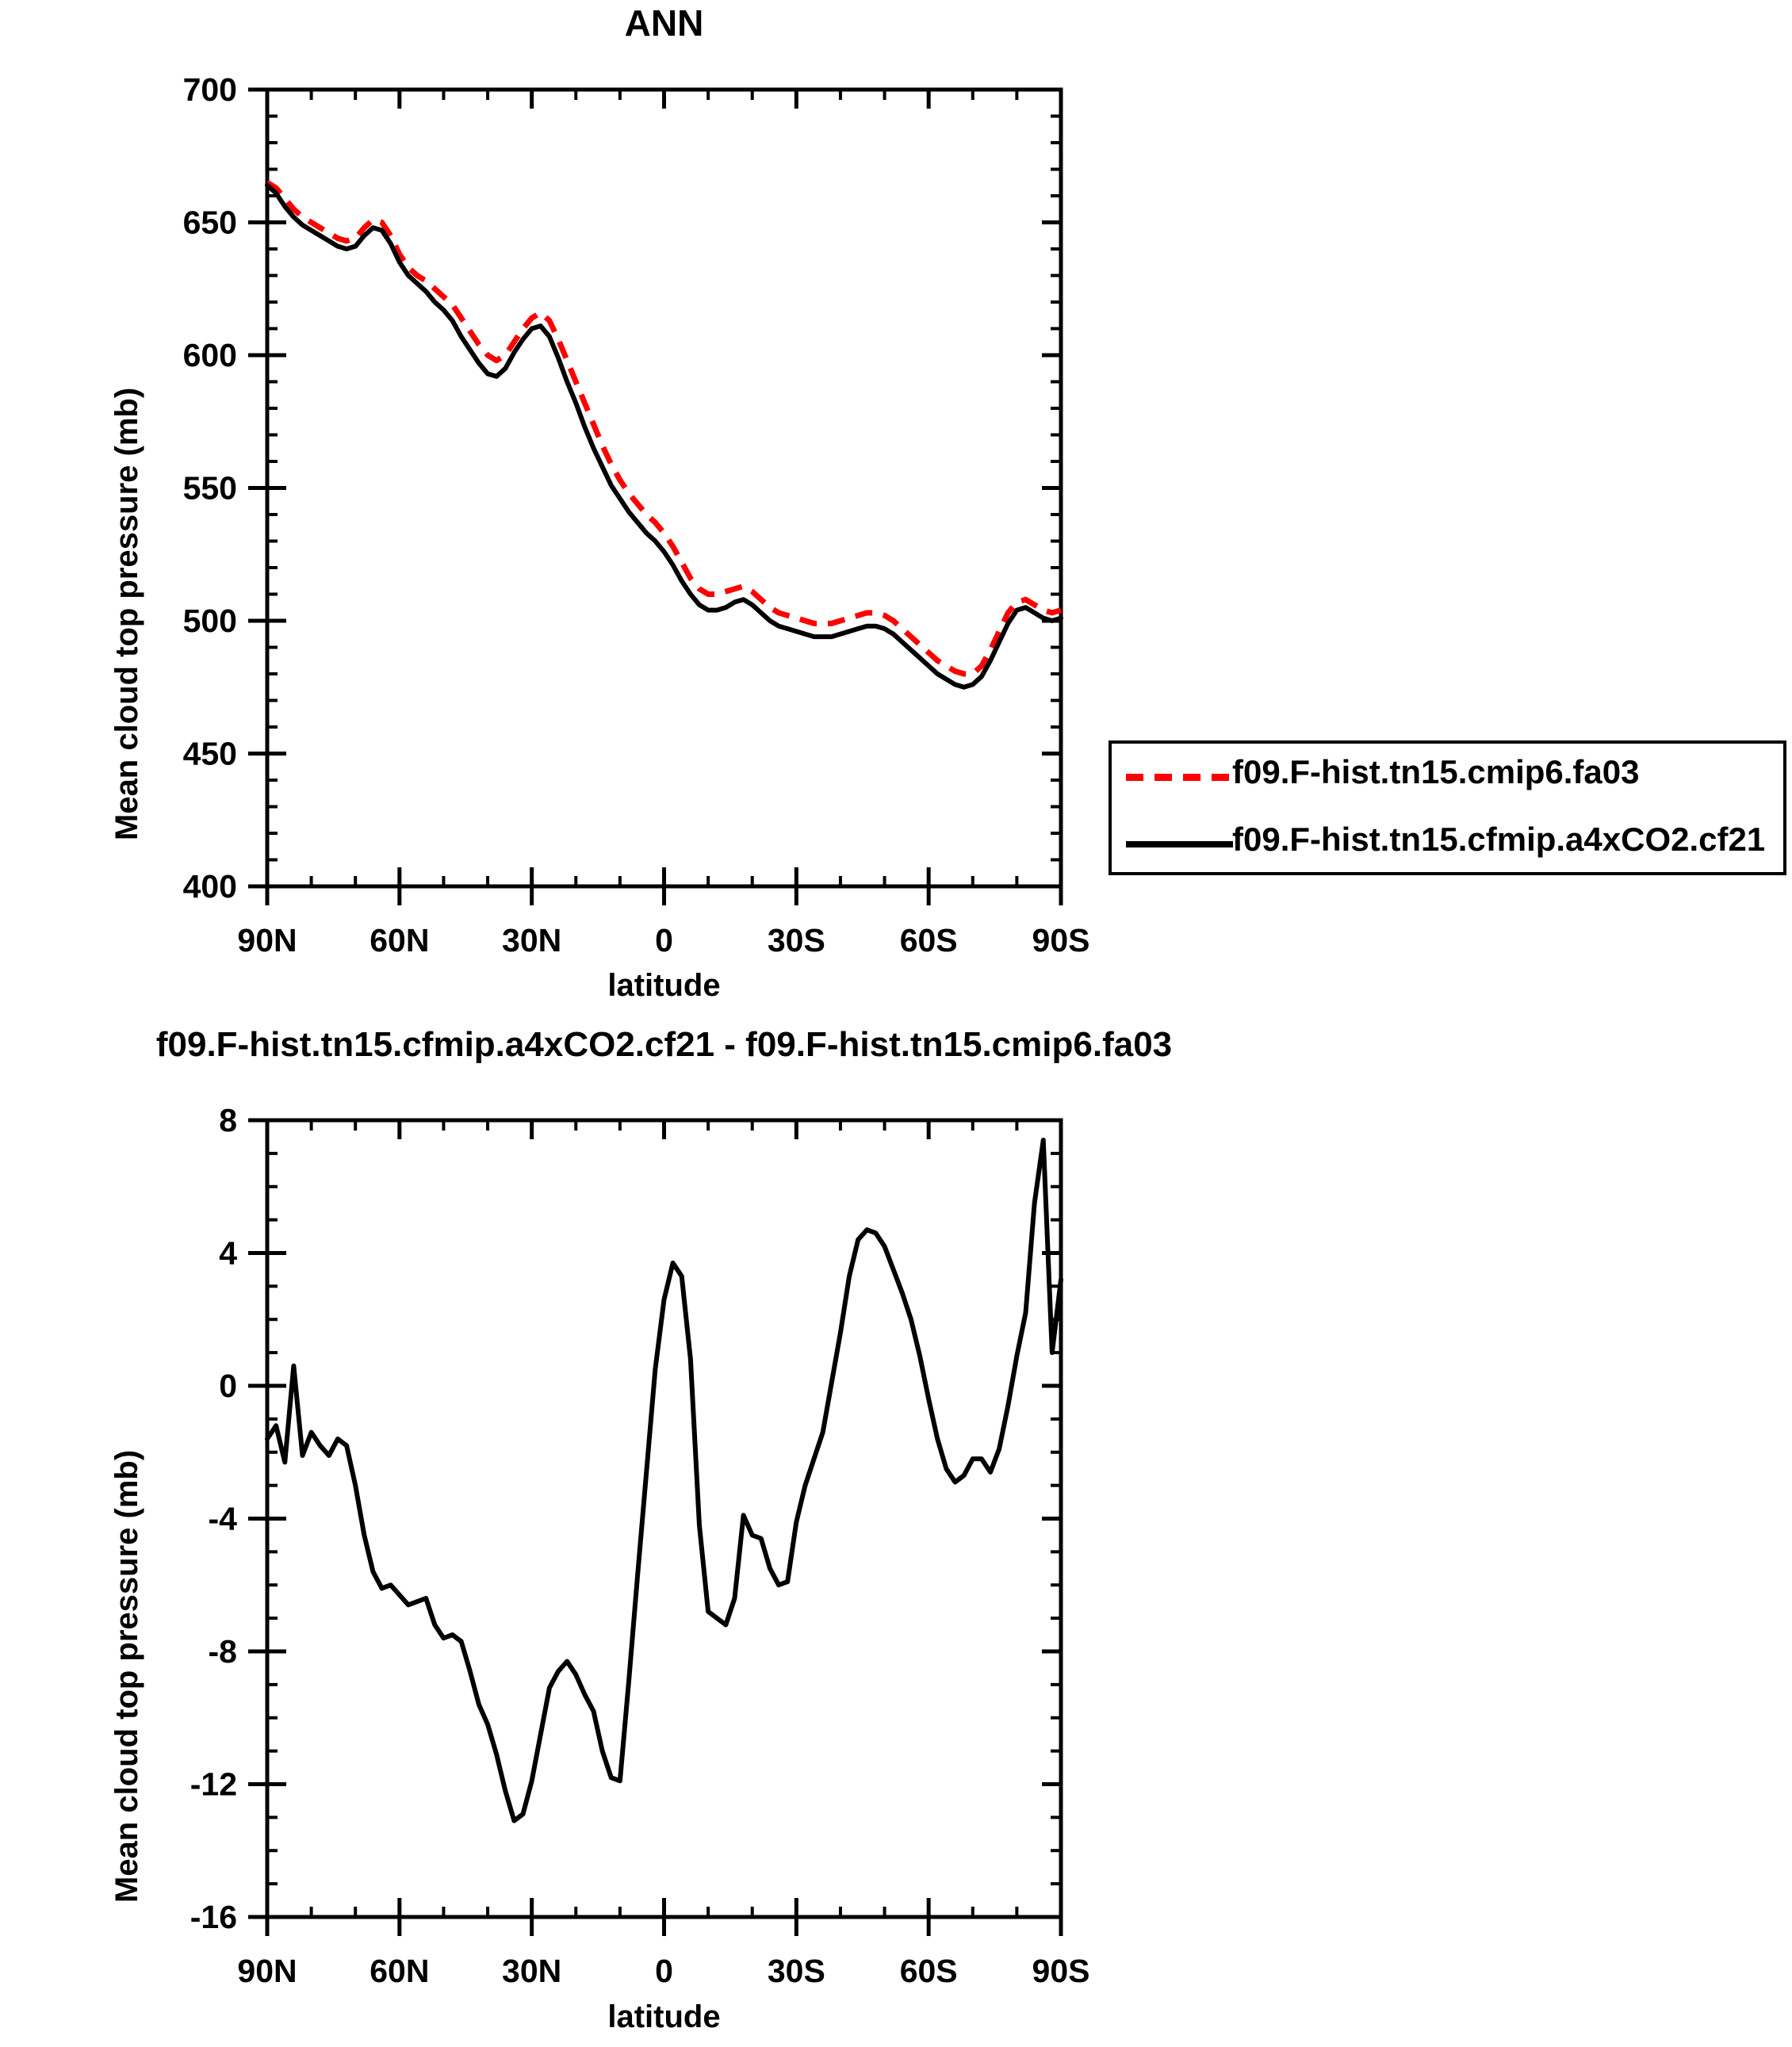 This screenshot has width=1792, height=2047. Describe the element at coordinates (228, 1386) in the screenshot. I see `y-tick-label: 0` at that location.